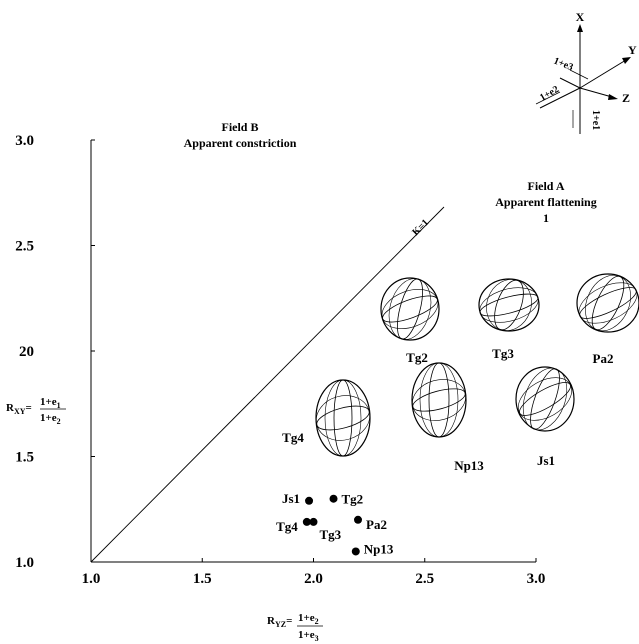 This screenshot has width=639, height=644. Describe the element at coordinates (306, 521) in the screenshot. I see `data-point-tg4` at that location.